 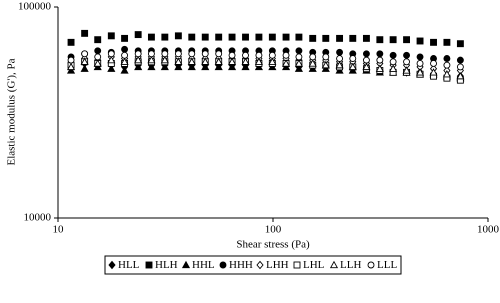 What do you see at coordinates (12, 111) in the screenshot?
I see `y-axis-label: Elastic modulus (G'), Pa` at bounding box center [12, 111].